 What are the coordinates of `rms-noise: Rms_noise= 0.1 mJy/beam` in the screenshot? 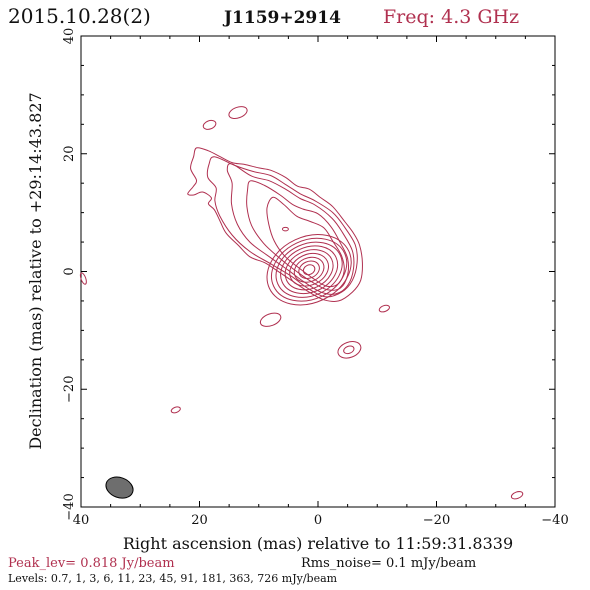 It's located at (388, 563).